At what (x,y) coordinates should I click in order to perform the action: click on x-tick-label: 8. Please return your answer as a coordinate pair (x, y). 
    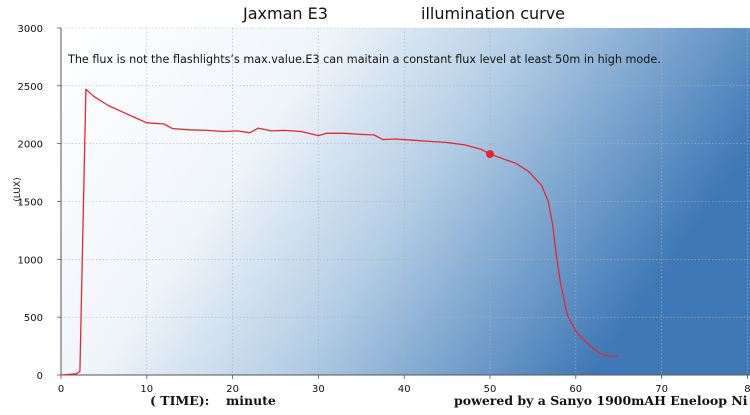
    Looking at the image, I should click on (747, 389).